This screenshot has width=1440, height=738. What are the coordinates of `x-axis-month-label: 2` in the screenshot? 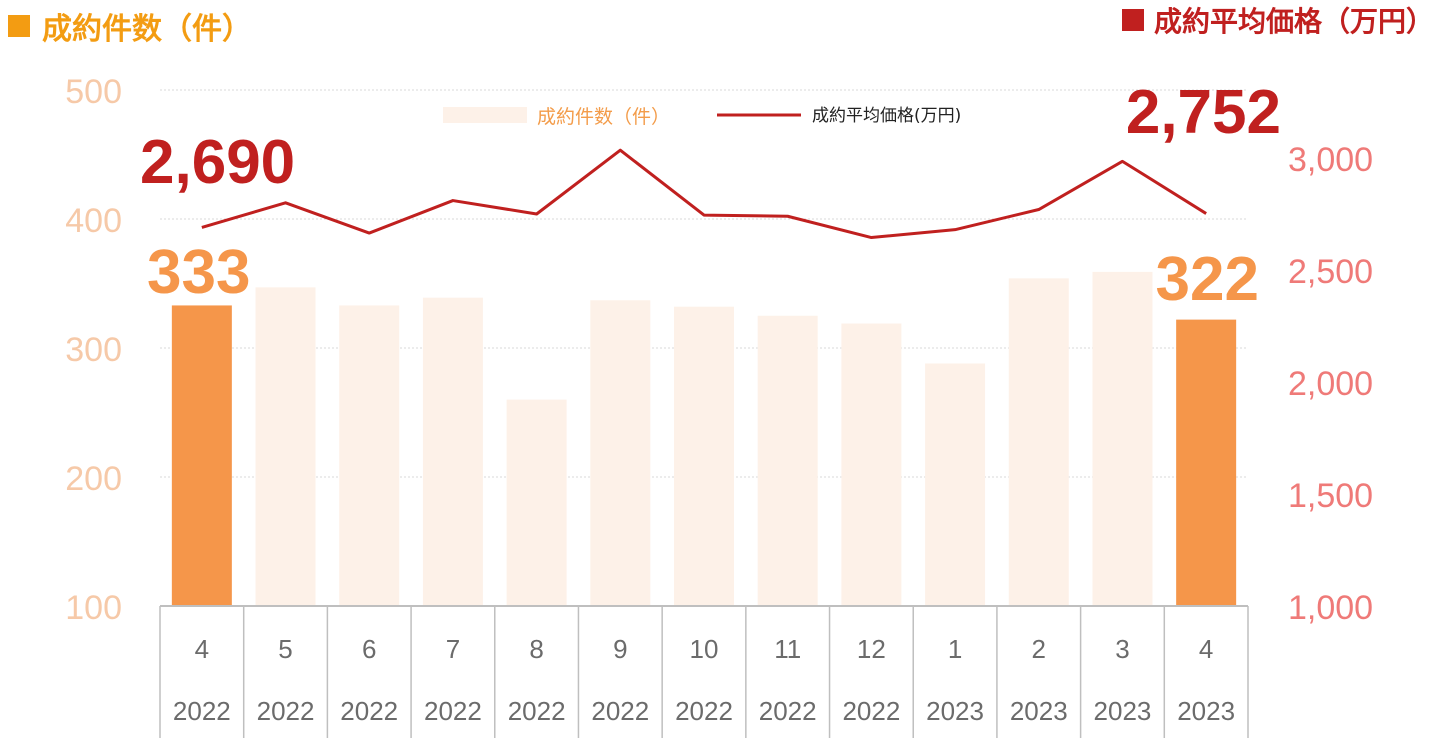 It's located at (1039, 649).